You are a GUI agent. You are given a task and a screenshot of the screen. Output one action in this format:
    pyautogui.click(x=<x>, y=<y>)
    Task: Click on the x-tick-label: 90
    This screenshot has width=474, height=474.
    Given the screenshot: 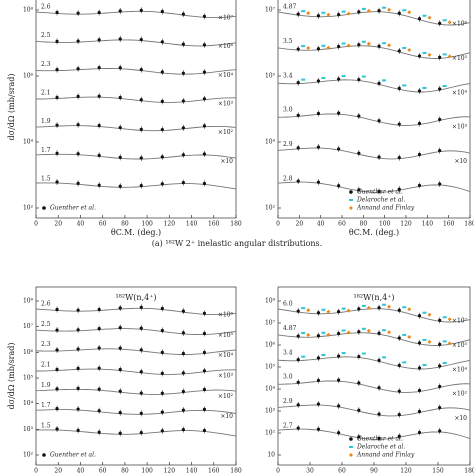 What is the action you would take?
    pyautogui.click(x=374, y=471)
    